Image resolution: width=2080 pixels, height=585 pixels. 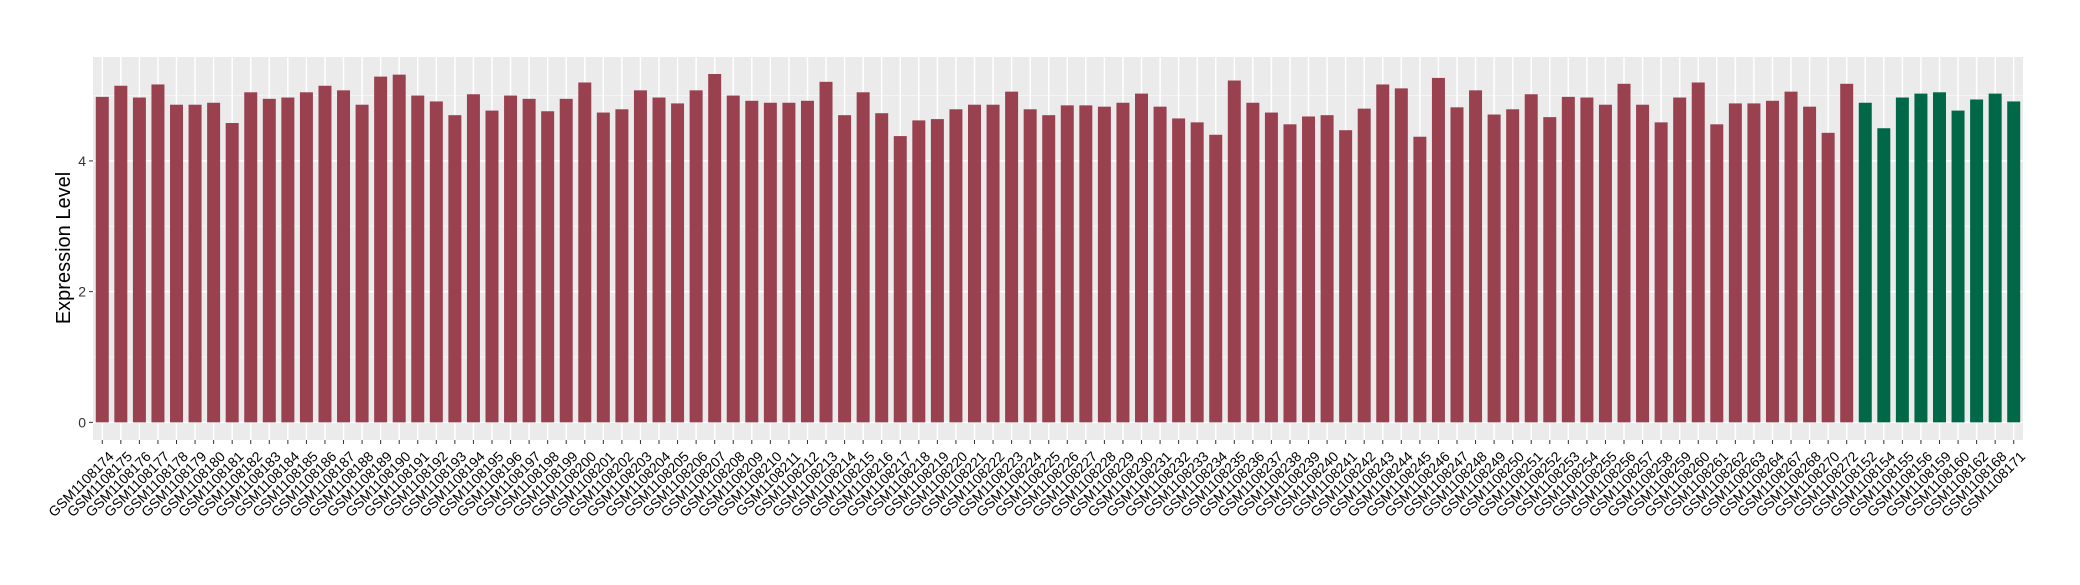 What do you see at coordinates (82, 292) in the screenshot?
I see `y-tick-label: 2` at bounding box center [82, 292].